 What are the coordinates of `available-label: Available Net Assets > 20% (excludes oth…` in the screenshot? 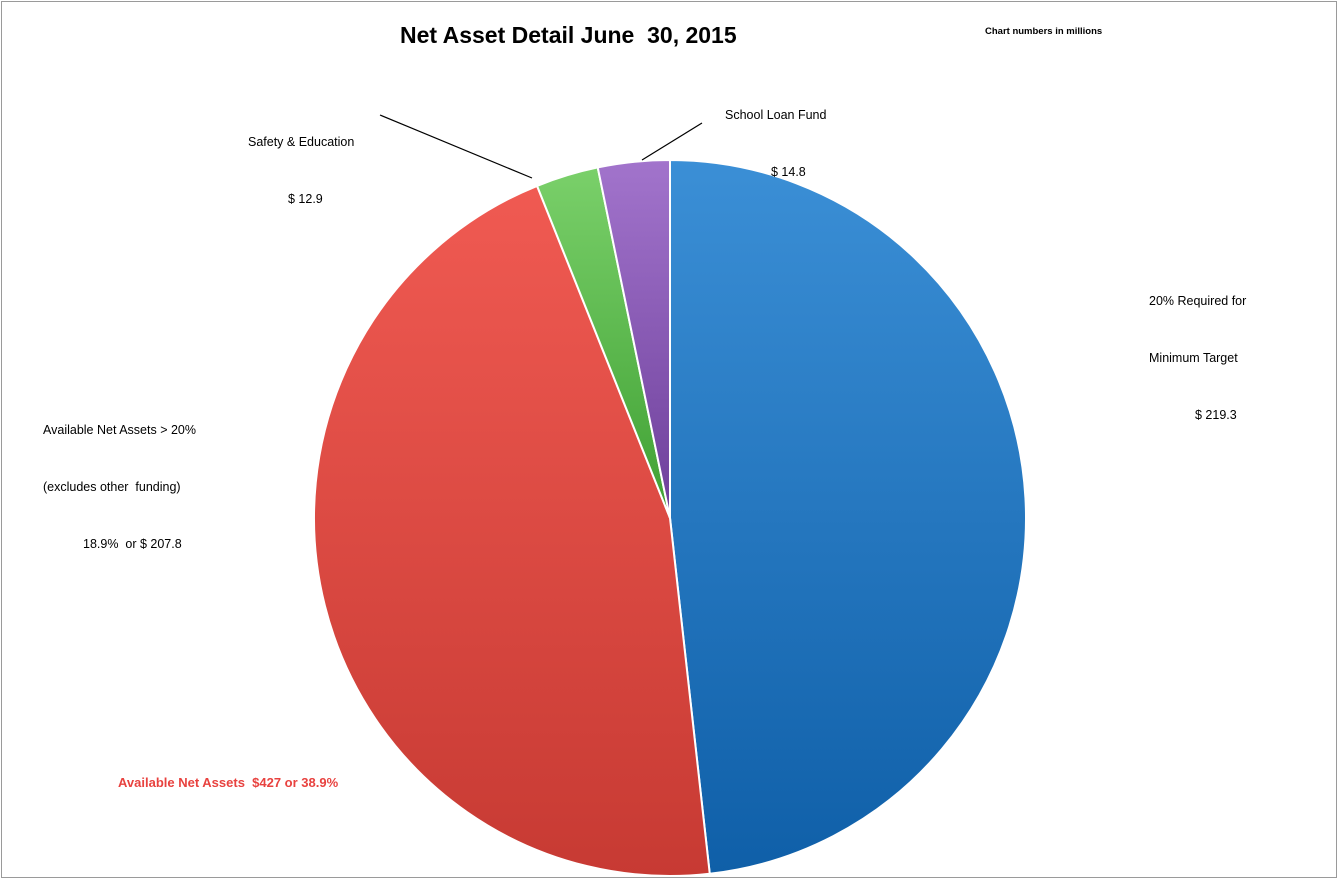 It's located at (119, 478).